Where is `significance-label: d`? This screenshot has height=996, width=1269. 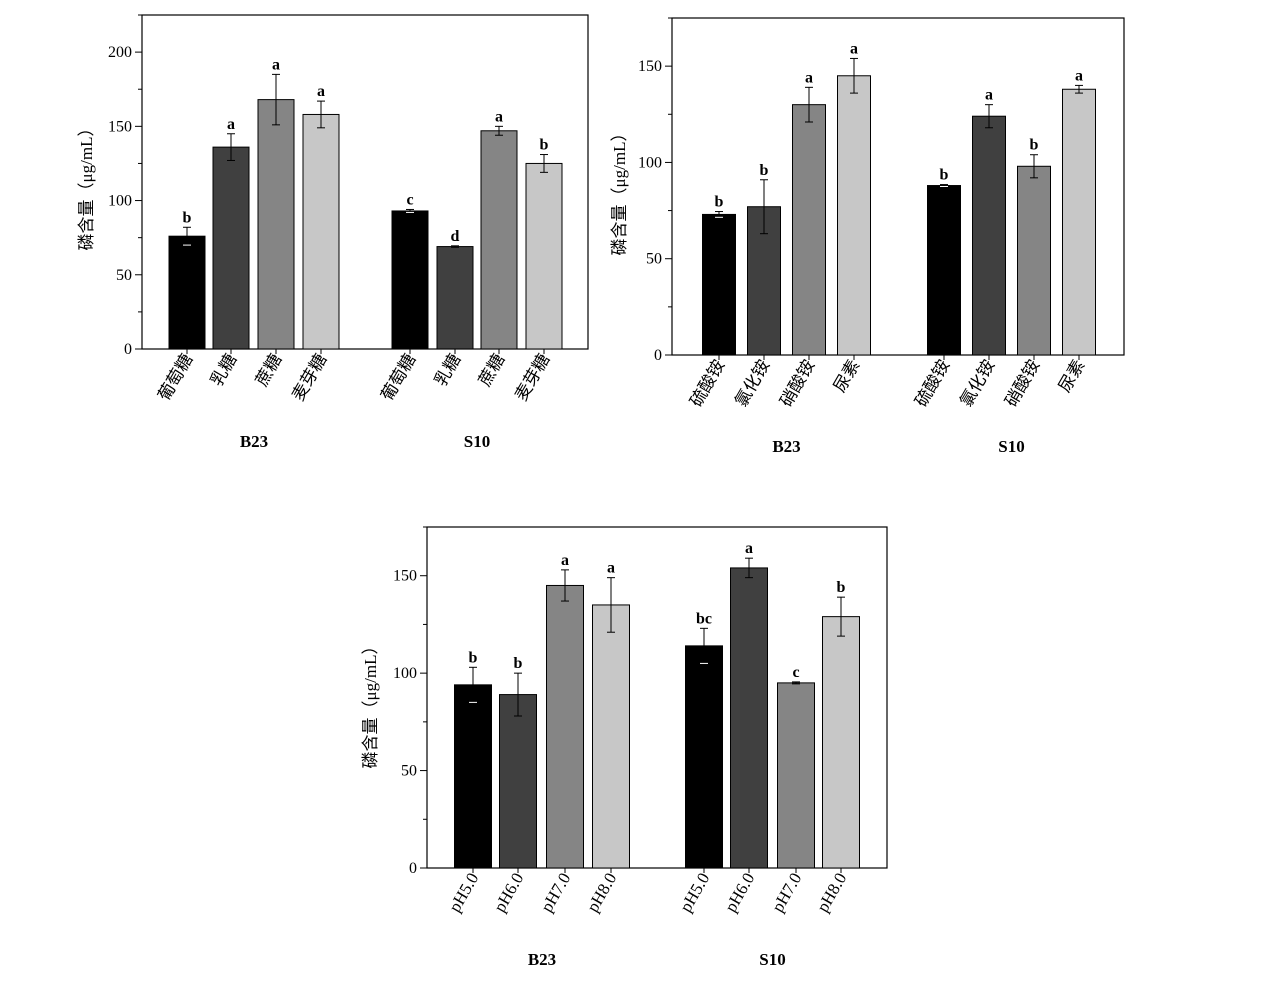 significance-label: d is located at coordinates (455, 236).